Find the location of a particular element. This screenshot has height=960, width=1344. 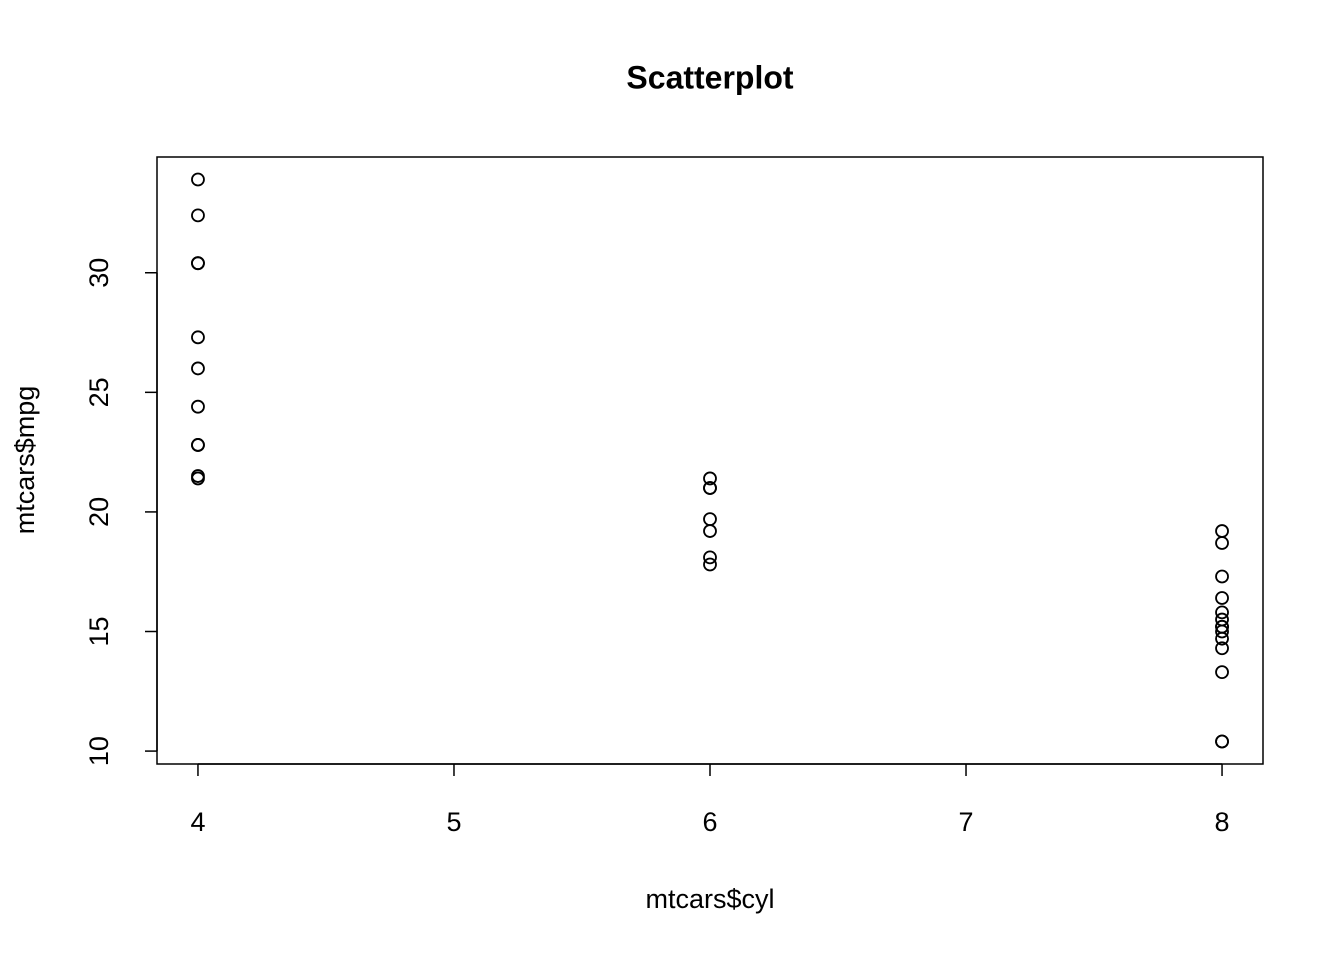

x-tick-label: 7 is located at coordinates (966, 822).